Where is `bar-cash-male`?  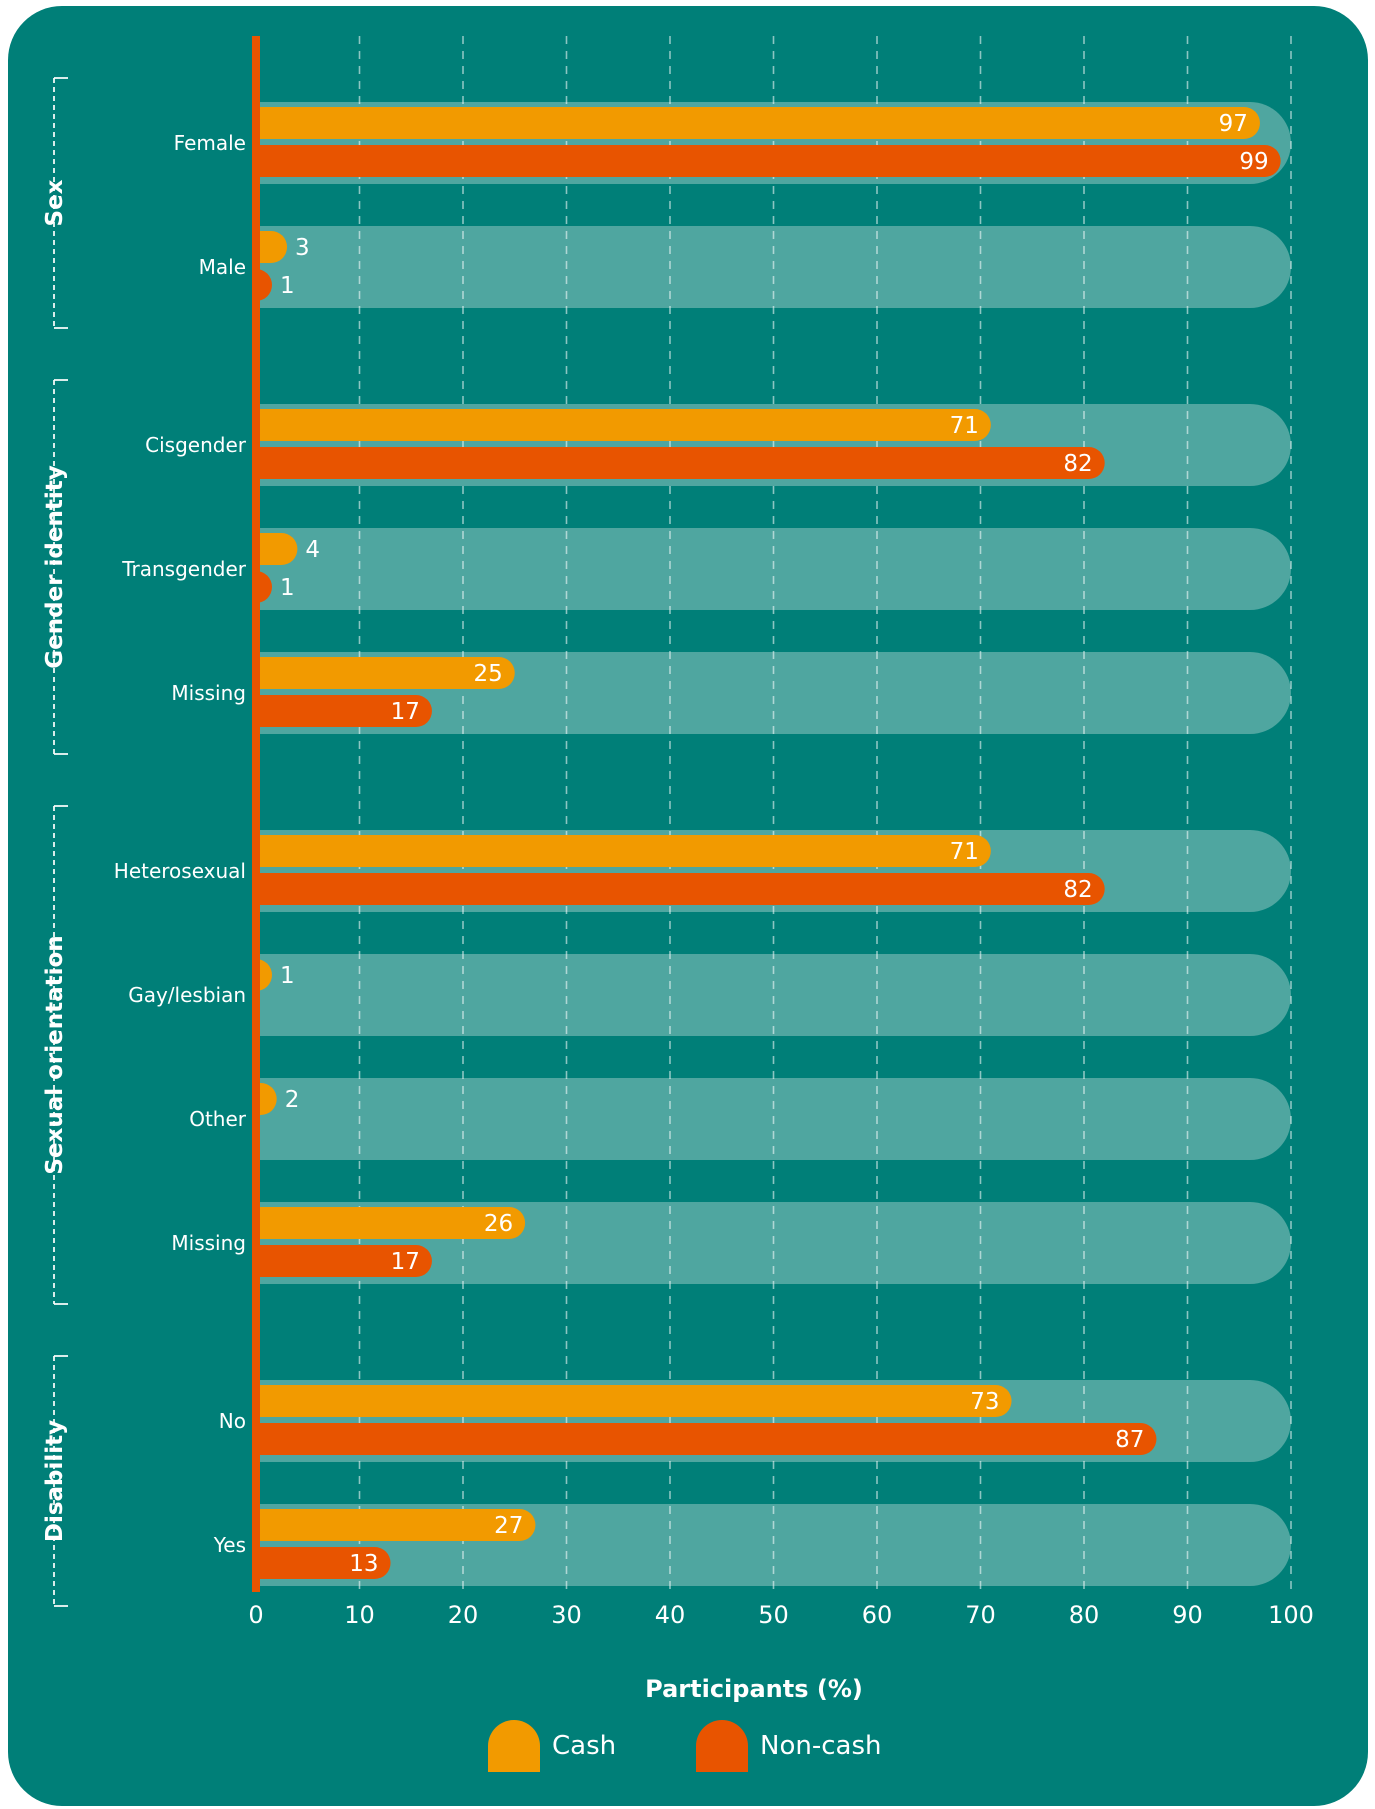
bar-cash-male is located at coordinates (272, 247).